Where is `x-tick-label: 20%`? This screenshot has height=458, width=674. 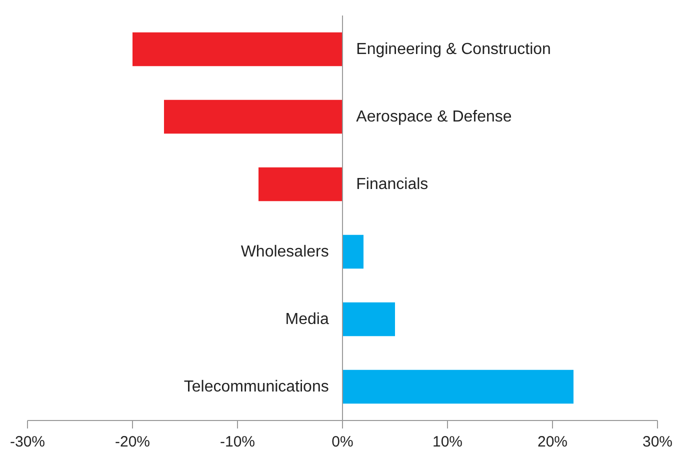
x-tick-label: 20% is located at coordinates (552, 442).